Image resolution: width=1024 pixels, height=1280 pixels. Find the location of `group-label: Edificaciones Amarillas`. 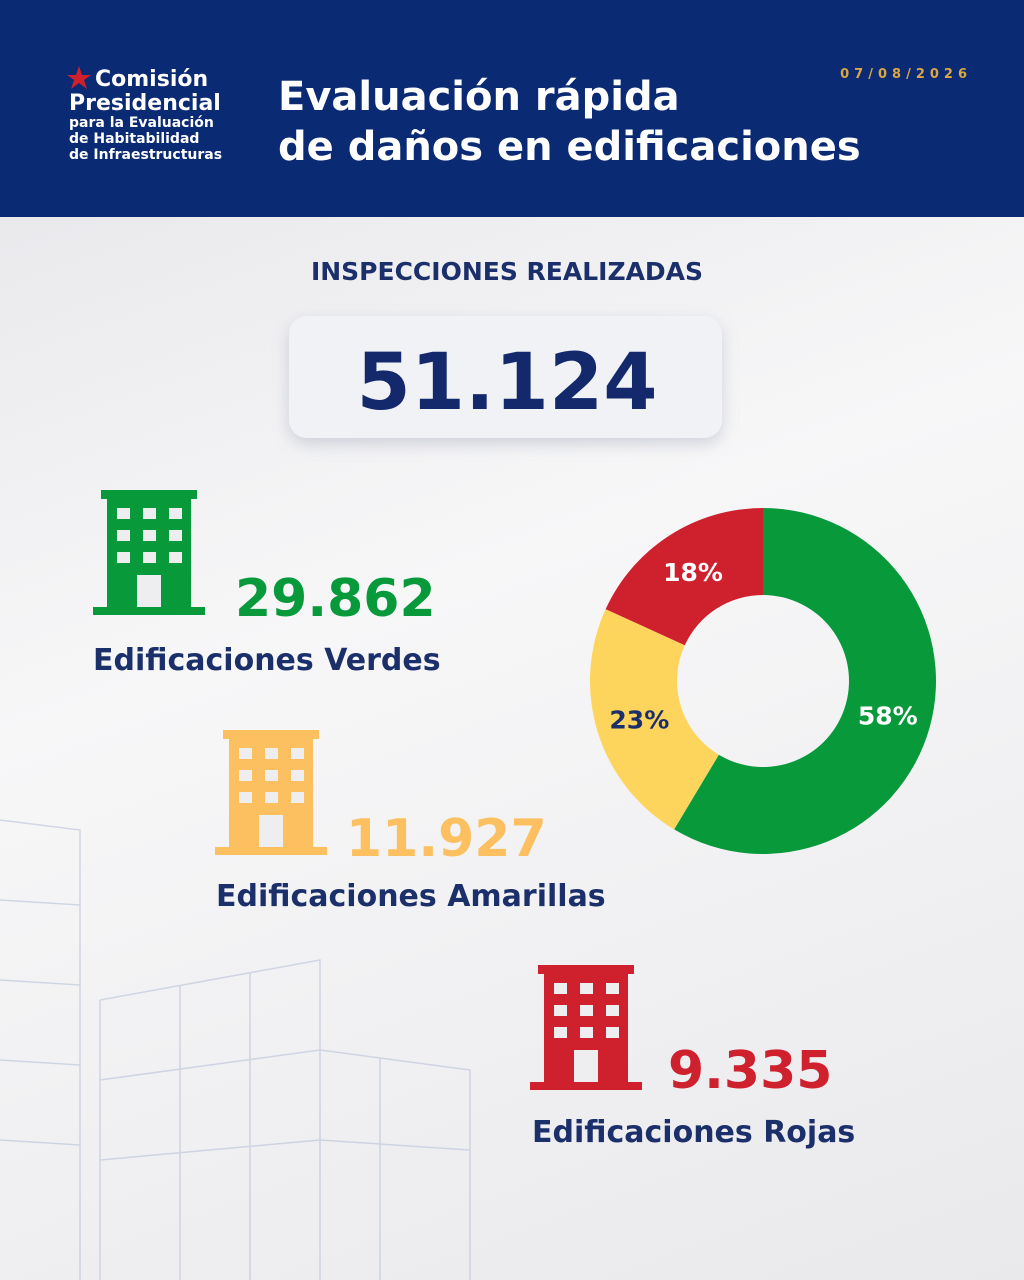

group-label: Edificaciones Amarillas is located at coordinates (411, 896).